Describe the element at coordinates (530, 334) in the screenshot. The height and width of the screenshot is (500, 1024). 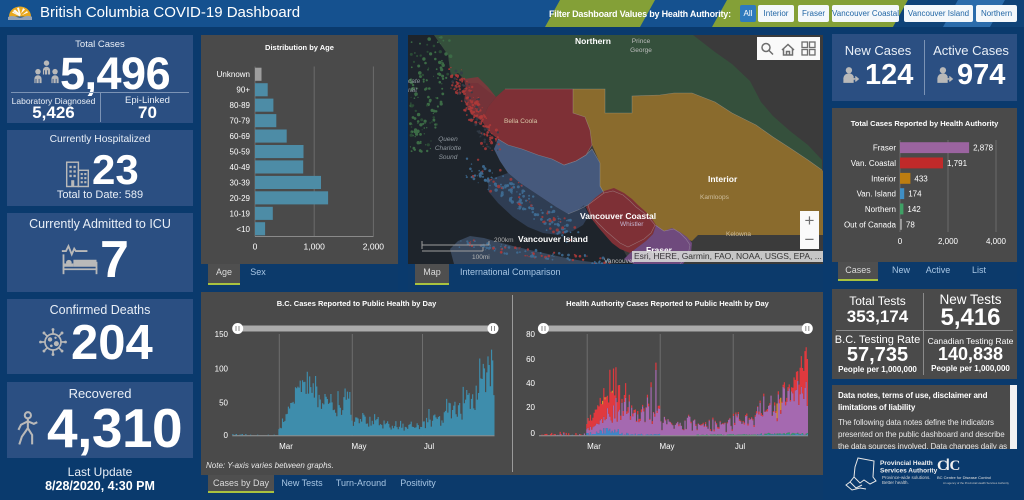
I see `svg-text: 80` at that location.